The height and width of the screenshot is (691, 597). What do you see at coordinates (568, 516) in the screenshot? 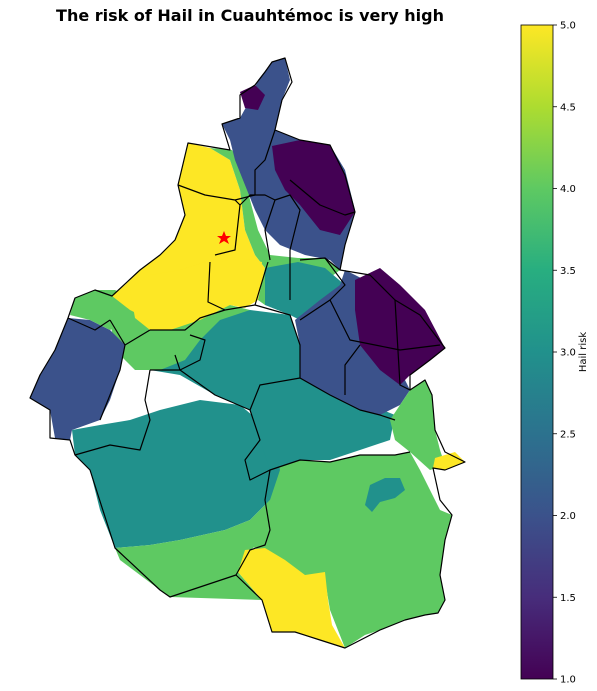
I see `colorbar-tick-label: 2.0` at bounding box center [568, 516].